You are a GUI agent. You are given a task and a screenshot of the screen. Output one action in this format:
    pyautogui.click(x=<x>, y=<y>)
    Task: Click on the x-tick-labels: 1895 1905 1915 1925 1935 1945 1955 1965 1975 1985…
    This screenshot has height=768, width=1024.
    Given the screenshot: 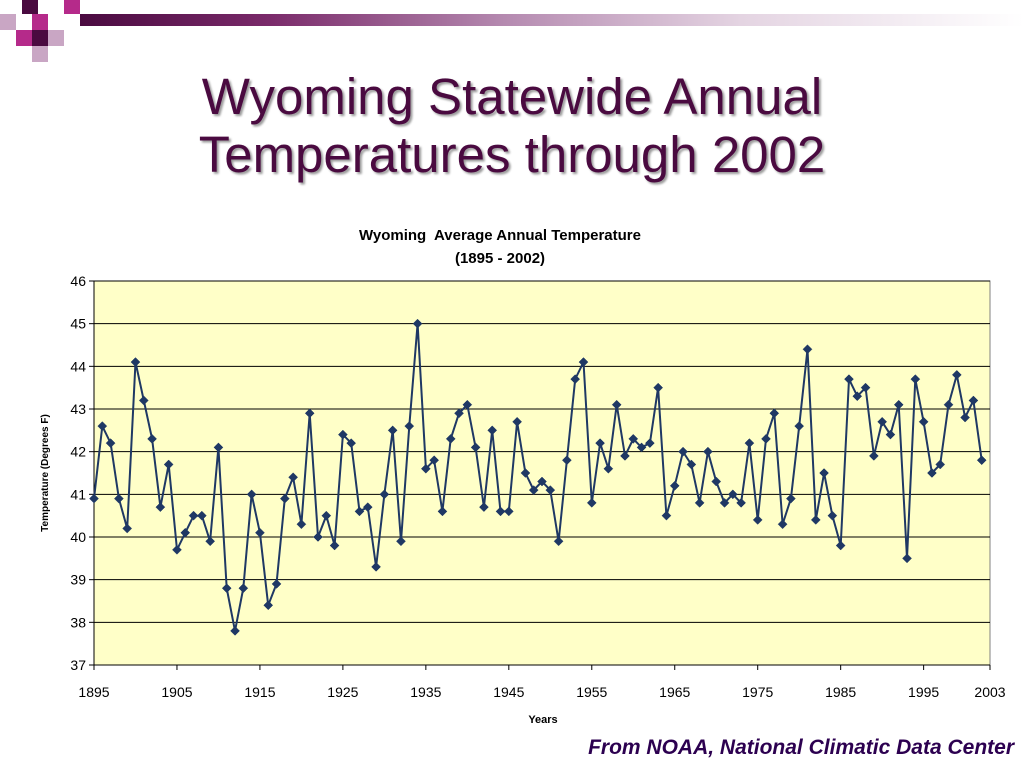 What is the action you would take?
    pyautogui.click(x=541, y=692)
    